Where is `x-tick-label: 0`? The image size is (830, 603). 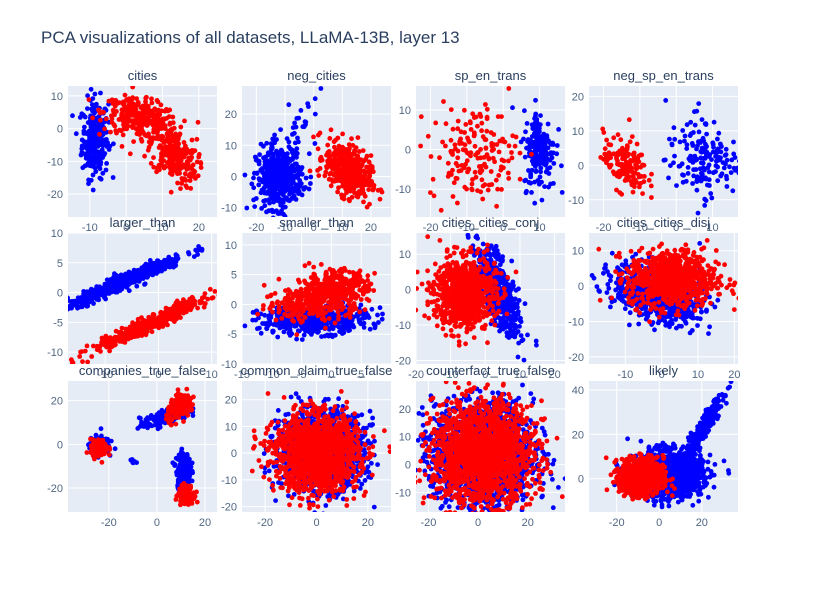 x-tick-label: 0 is located at coordinates (331, 375).